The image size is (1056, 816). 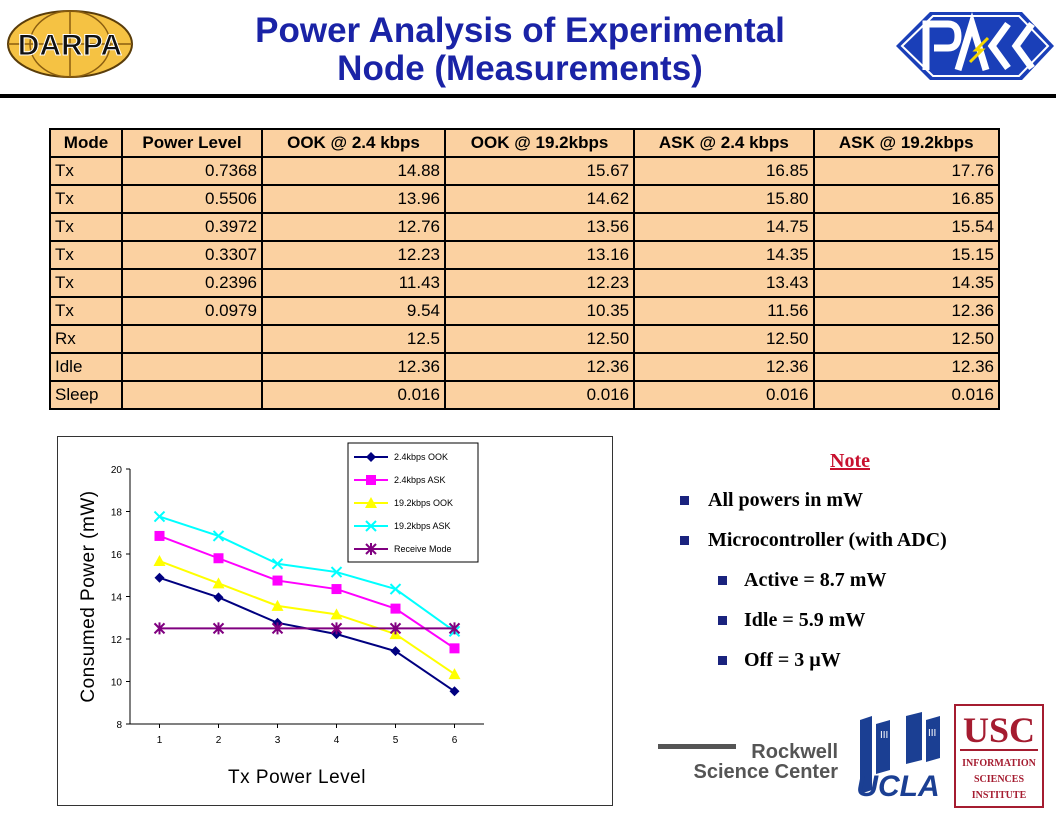 I want to click on table-row: Rx 12.5 12.50 12.50 12.50, so click(x=524, y=339).